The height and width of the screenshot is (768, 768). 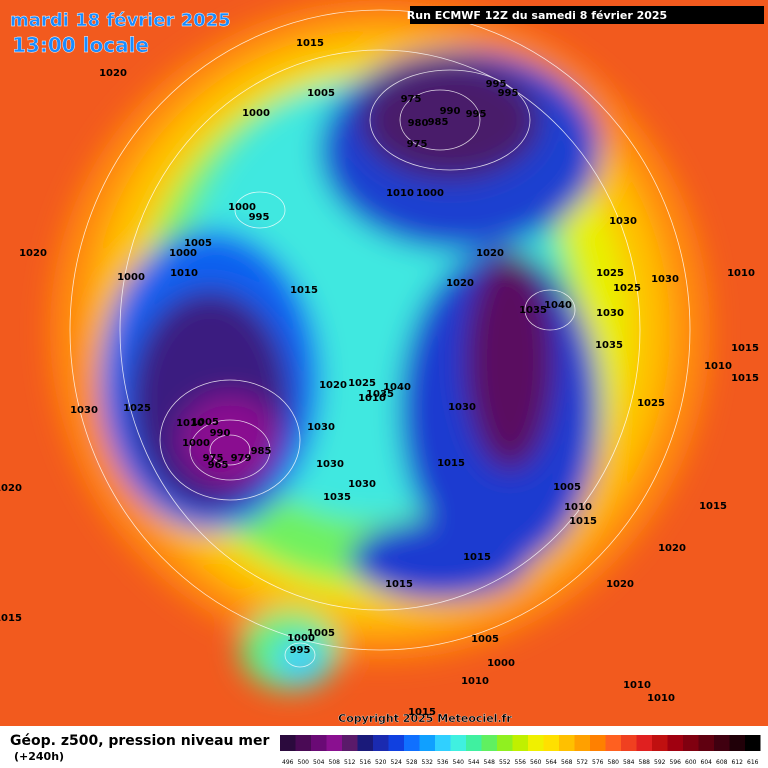 I want to click on isobar-label: 985, so click(x=438, y=122).